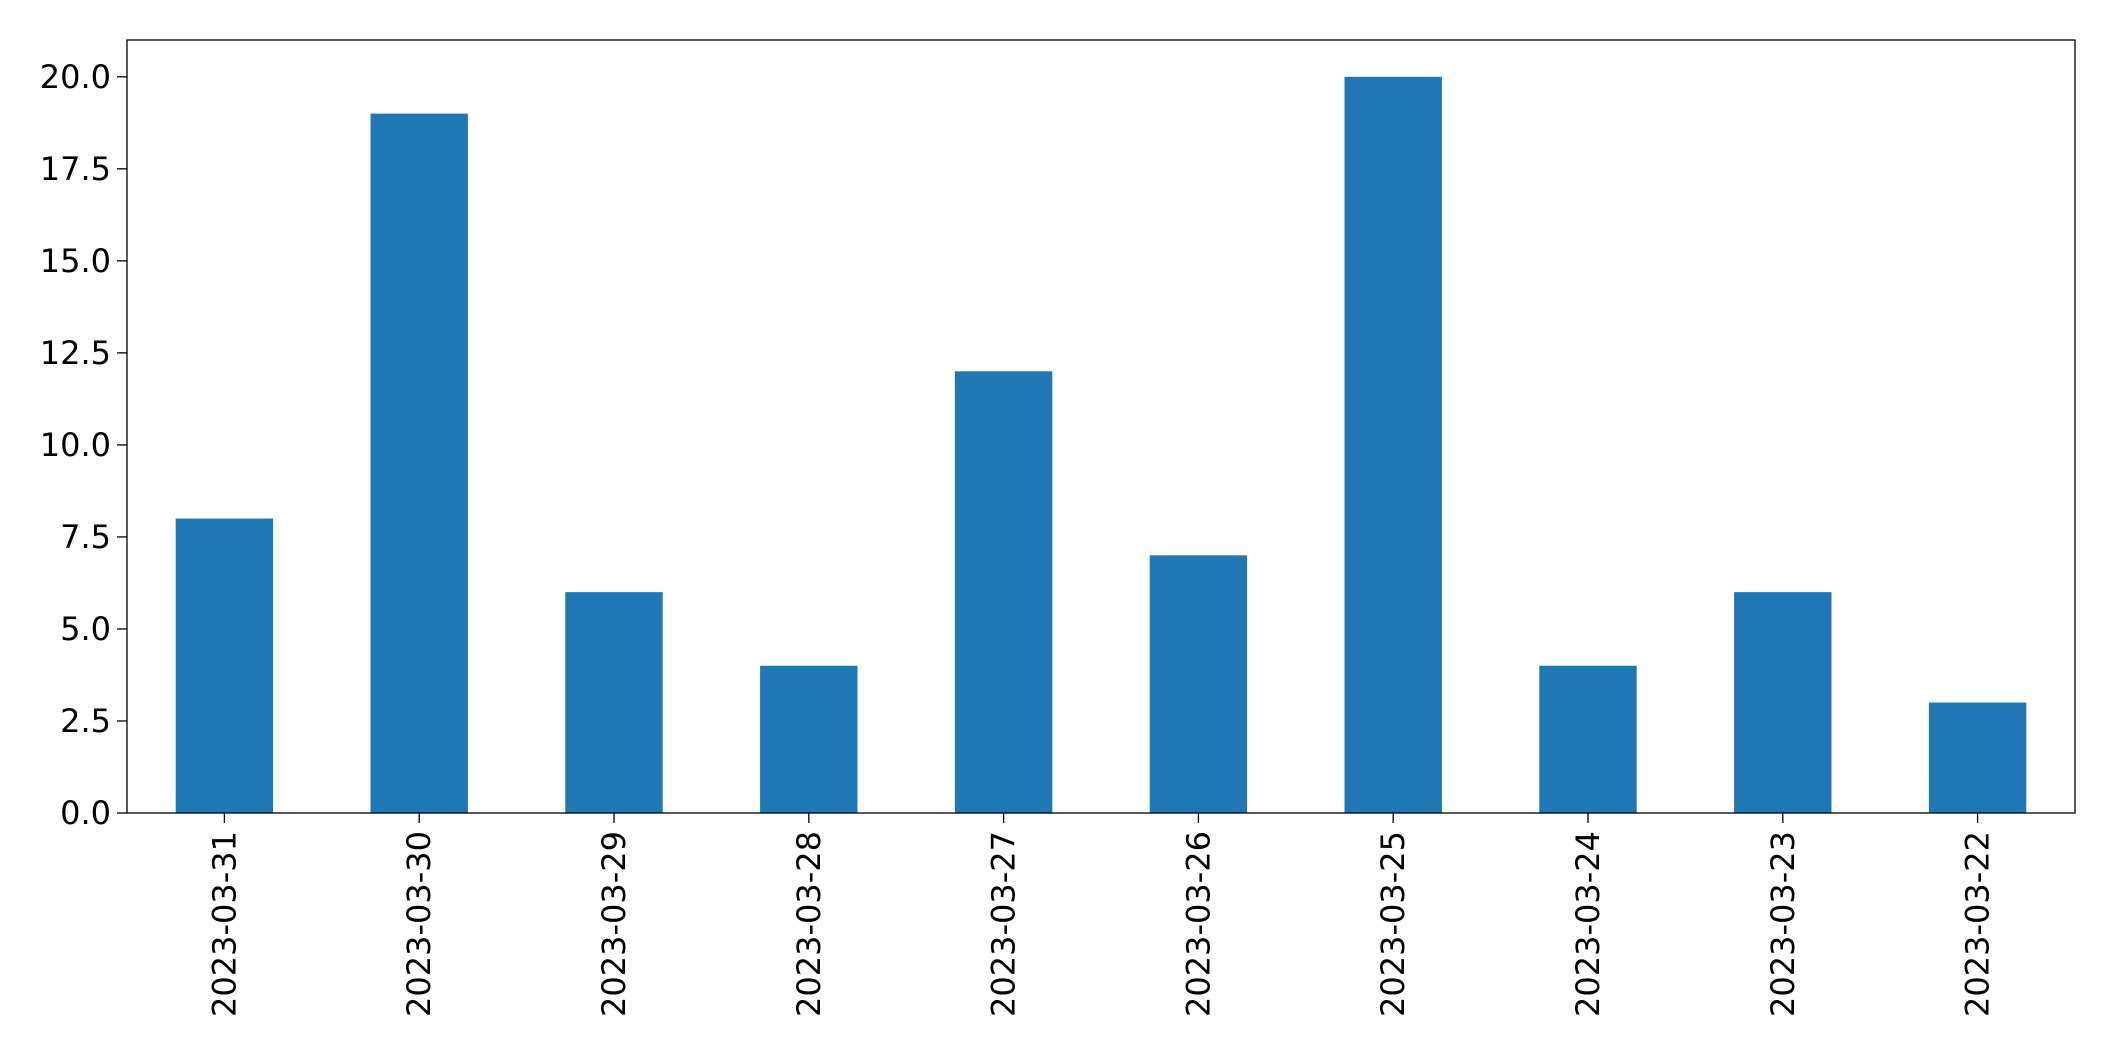 The width and height of the screenshot is (2104, 1061). I want to click on y-tick-label: 7.5, so click(85, 537).